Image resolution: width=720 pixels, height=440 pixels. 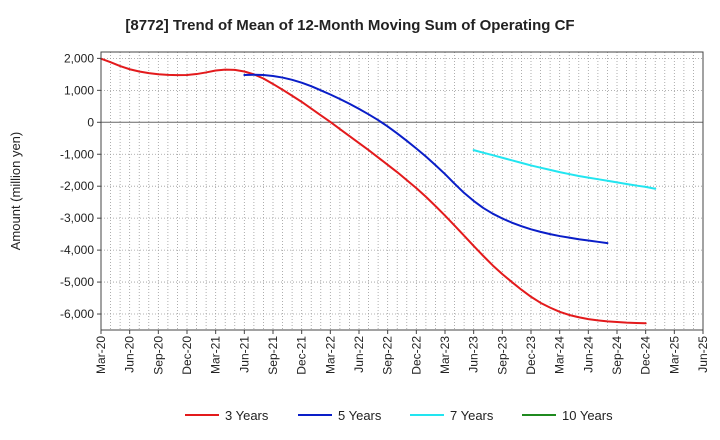 What do you see at coordinates (416, 355) in the screenshot?
I see `x-tick-label: Dec-22` at bounding box center [416, 355].